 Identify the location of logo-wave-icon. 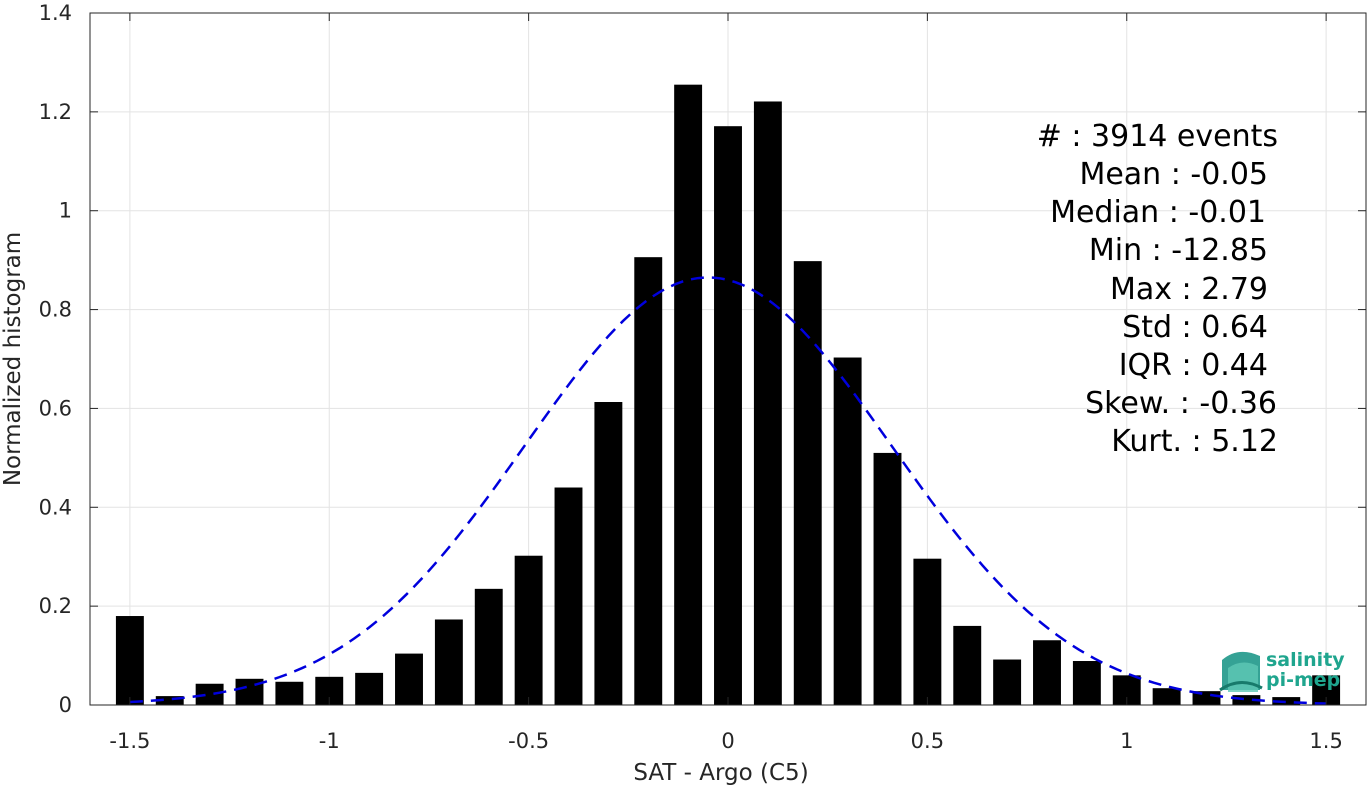
(1241, 671).